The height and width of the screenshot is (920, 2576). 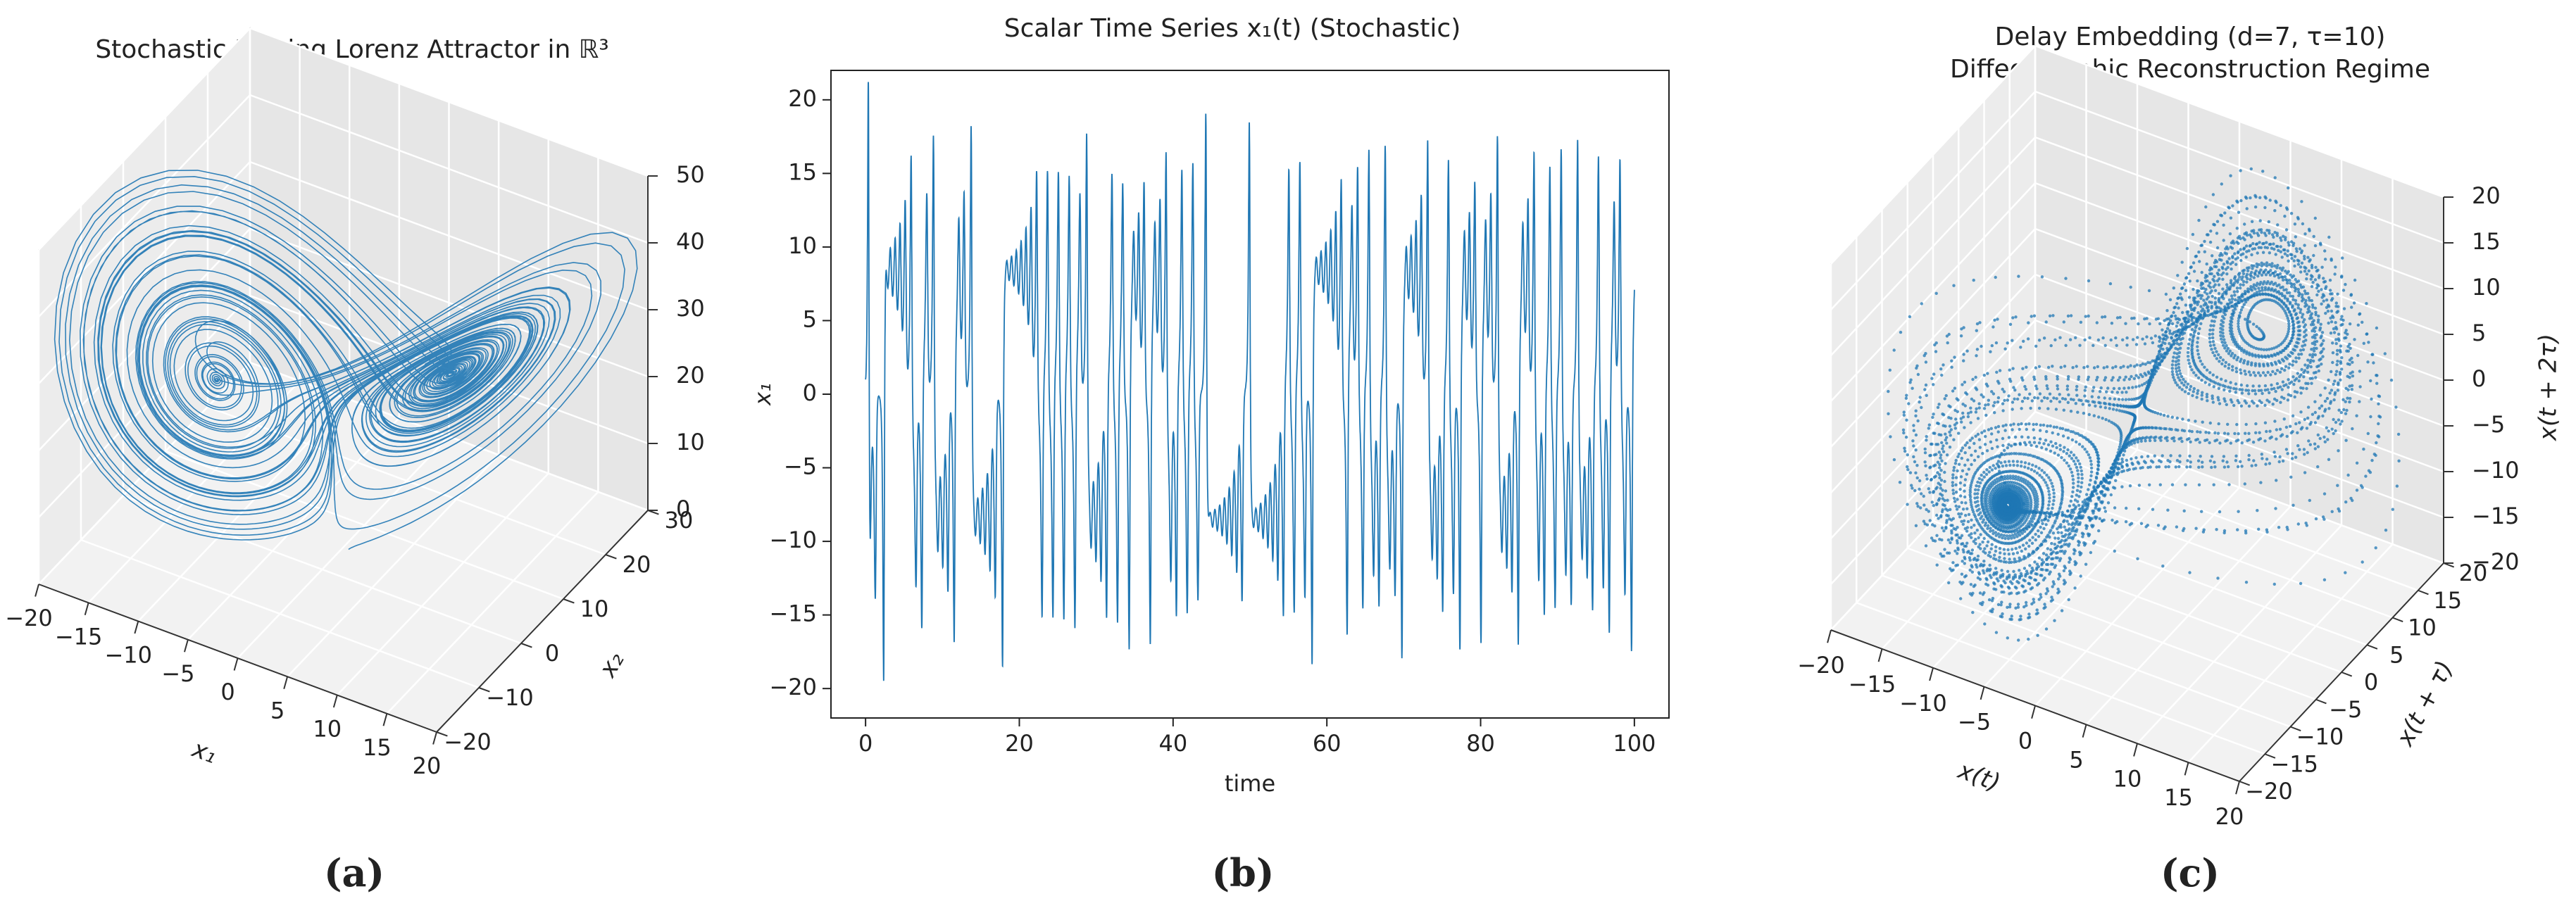 I want to click on y-tick-label: −10, so click(x=510, y=697).